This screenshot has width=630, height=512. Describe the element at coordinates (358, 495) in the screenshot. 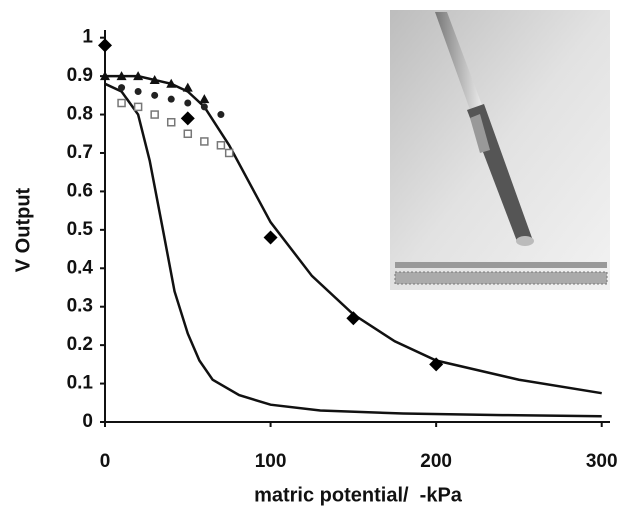

I see `x-axis-label: matric potential/ -kPa` at that location.